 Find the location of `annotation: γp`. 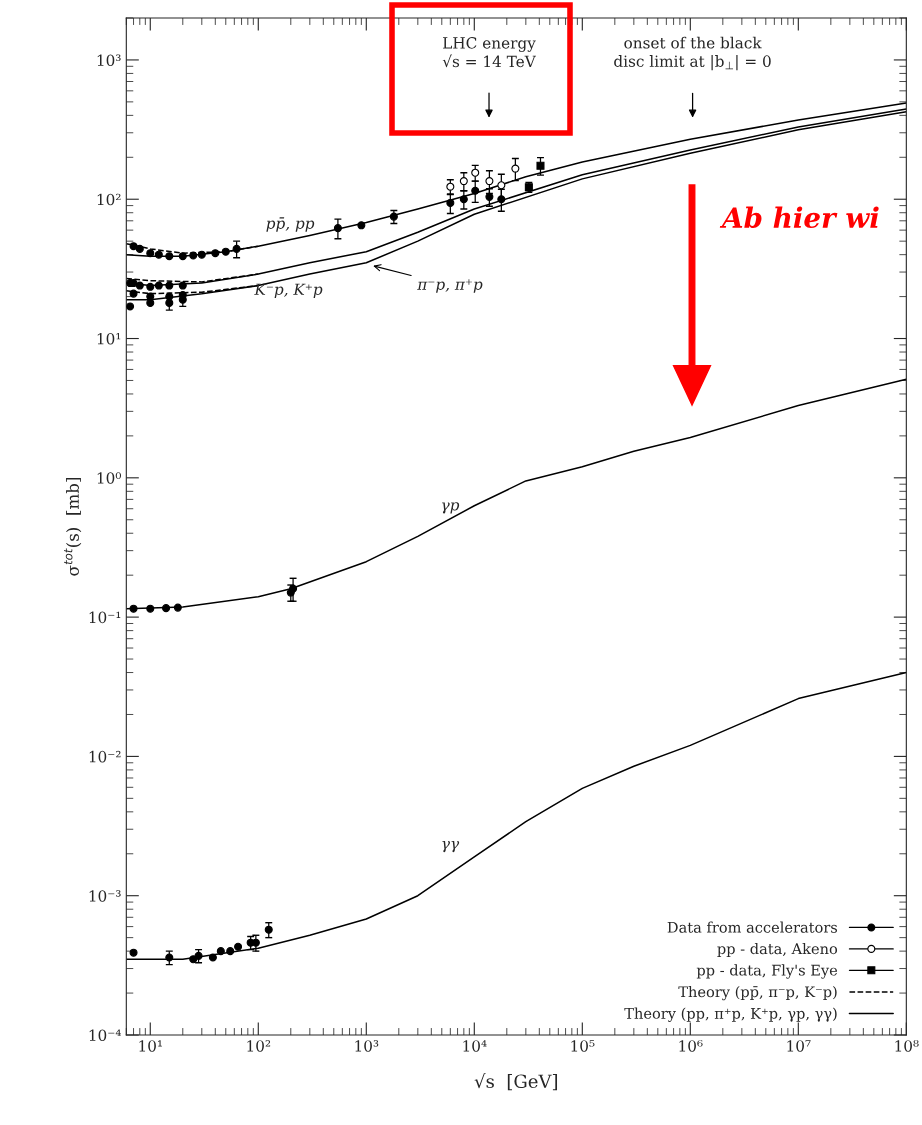

annotation: γp is located at coordinates (451, 508).